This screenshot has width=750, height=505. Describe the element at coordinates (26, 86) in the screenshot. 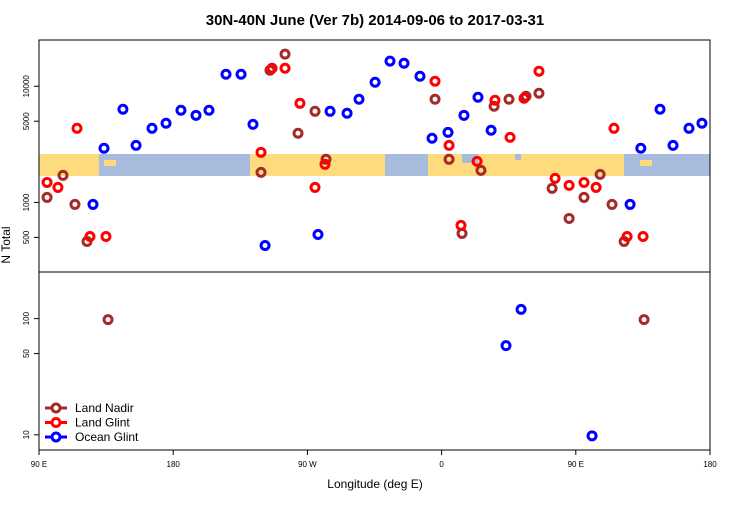

I see `y-tick-label: 10000` at that location.